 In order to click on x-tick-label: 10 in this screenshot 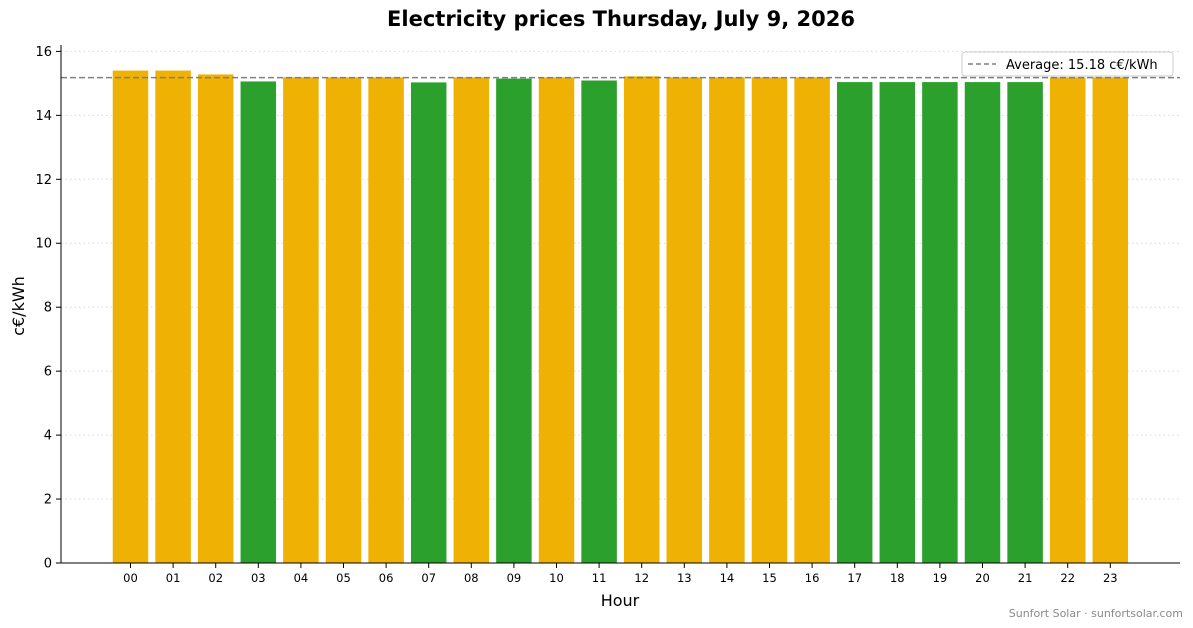, I will do `click(556, 578)`.